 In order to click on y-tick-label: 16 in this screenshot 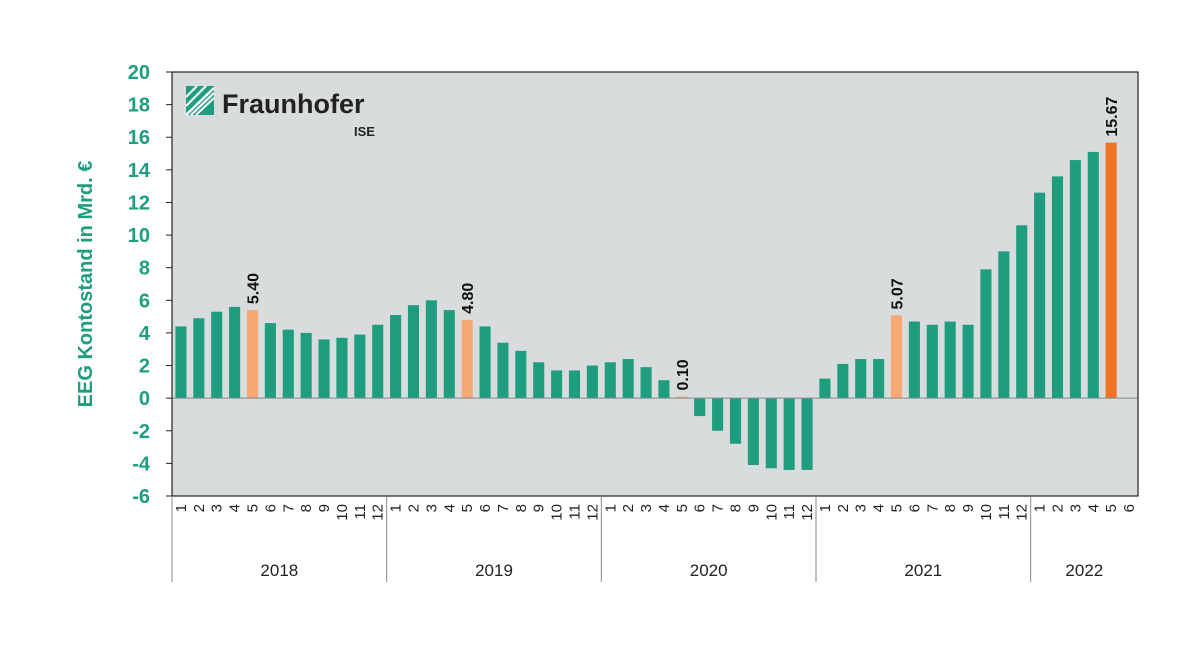, I will do `click(139, 138)`.